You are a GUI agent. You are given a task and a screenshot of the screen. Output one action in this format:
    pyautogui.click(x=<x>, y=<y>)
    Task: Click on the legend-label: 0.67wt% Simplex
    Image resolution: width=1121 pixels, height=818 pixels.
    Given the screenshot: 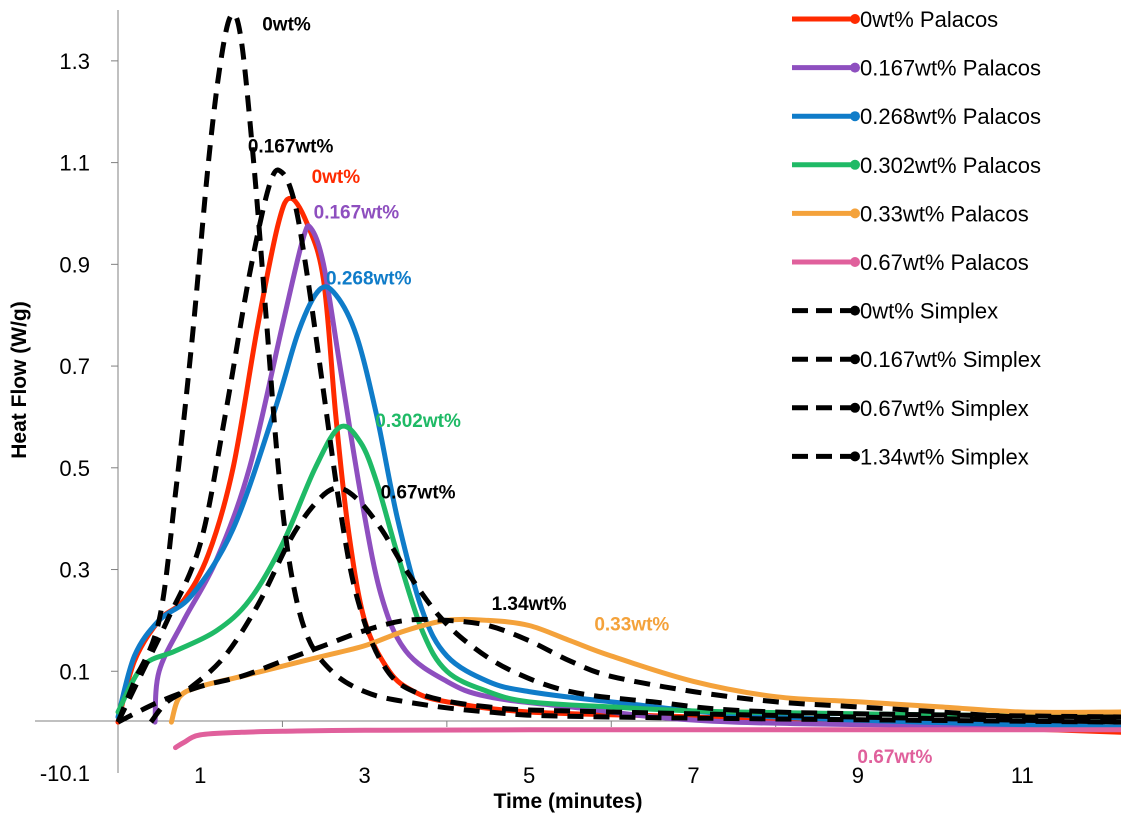 What is the action you would take?
    pyautogui.click(x=944, y=408)
    